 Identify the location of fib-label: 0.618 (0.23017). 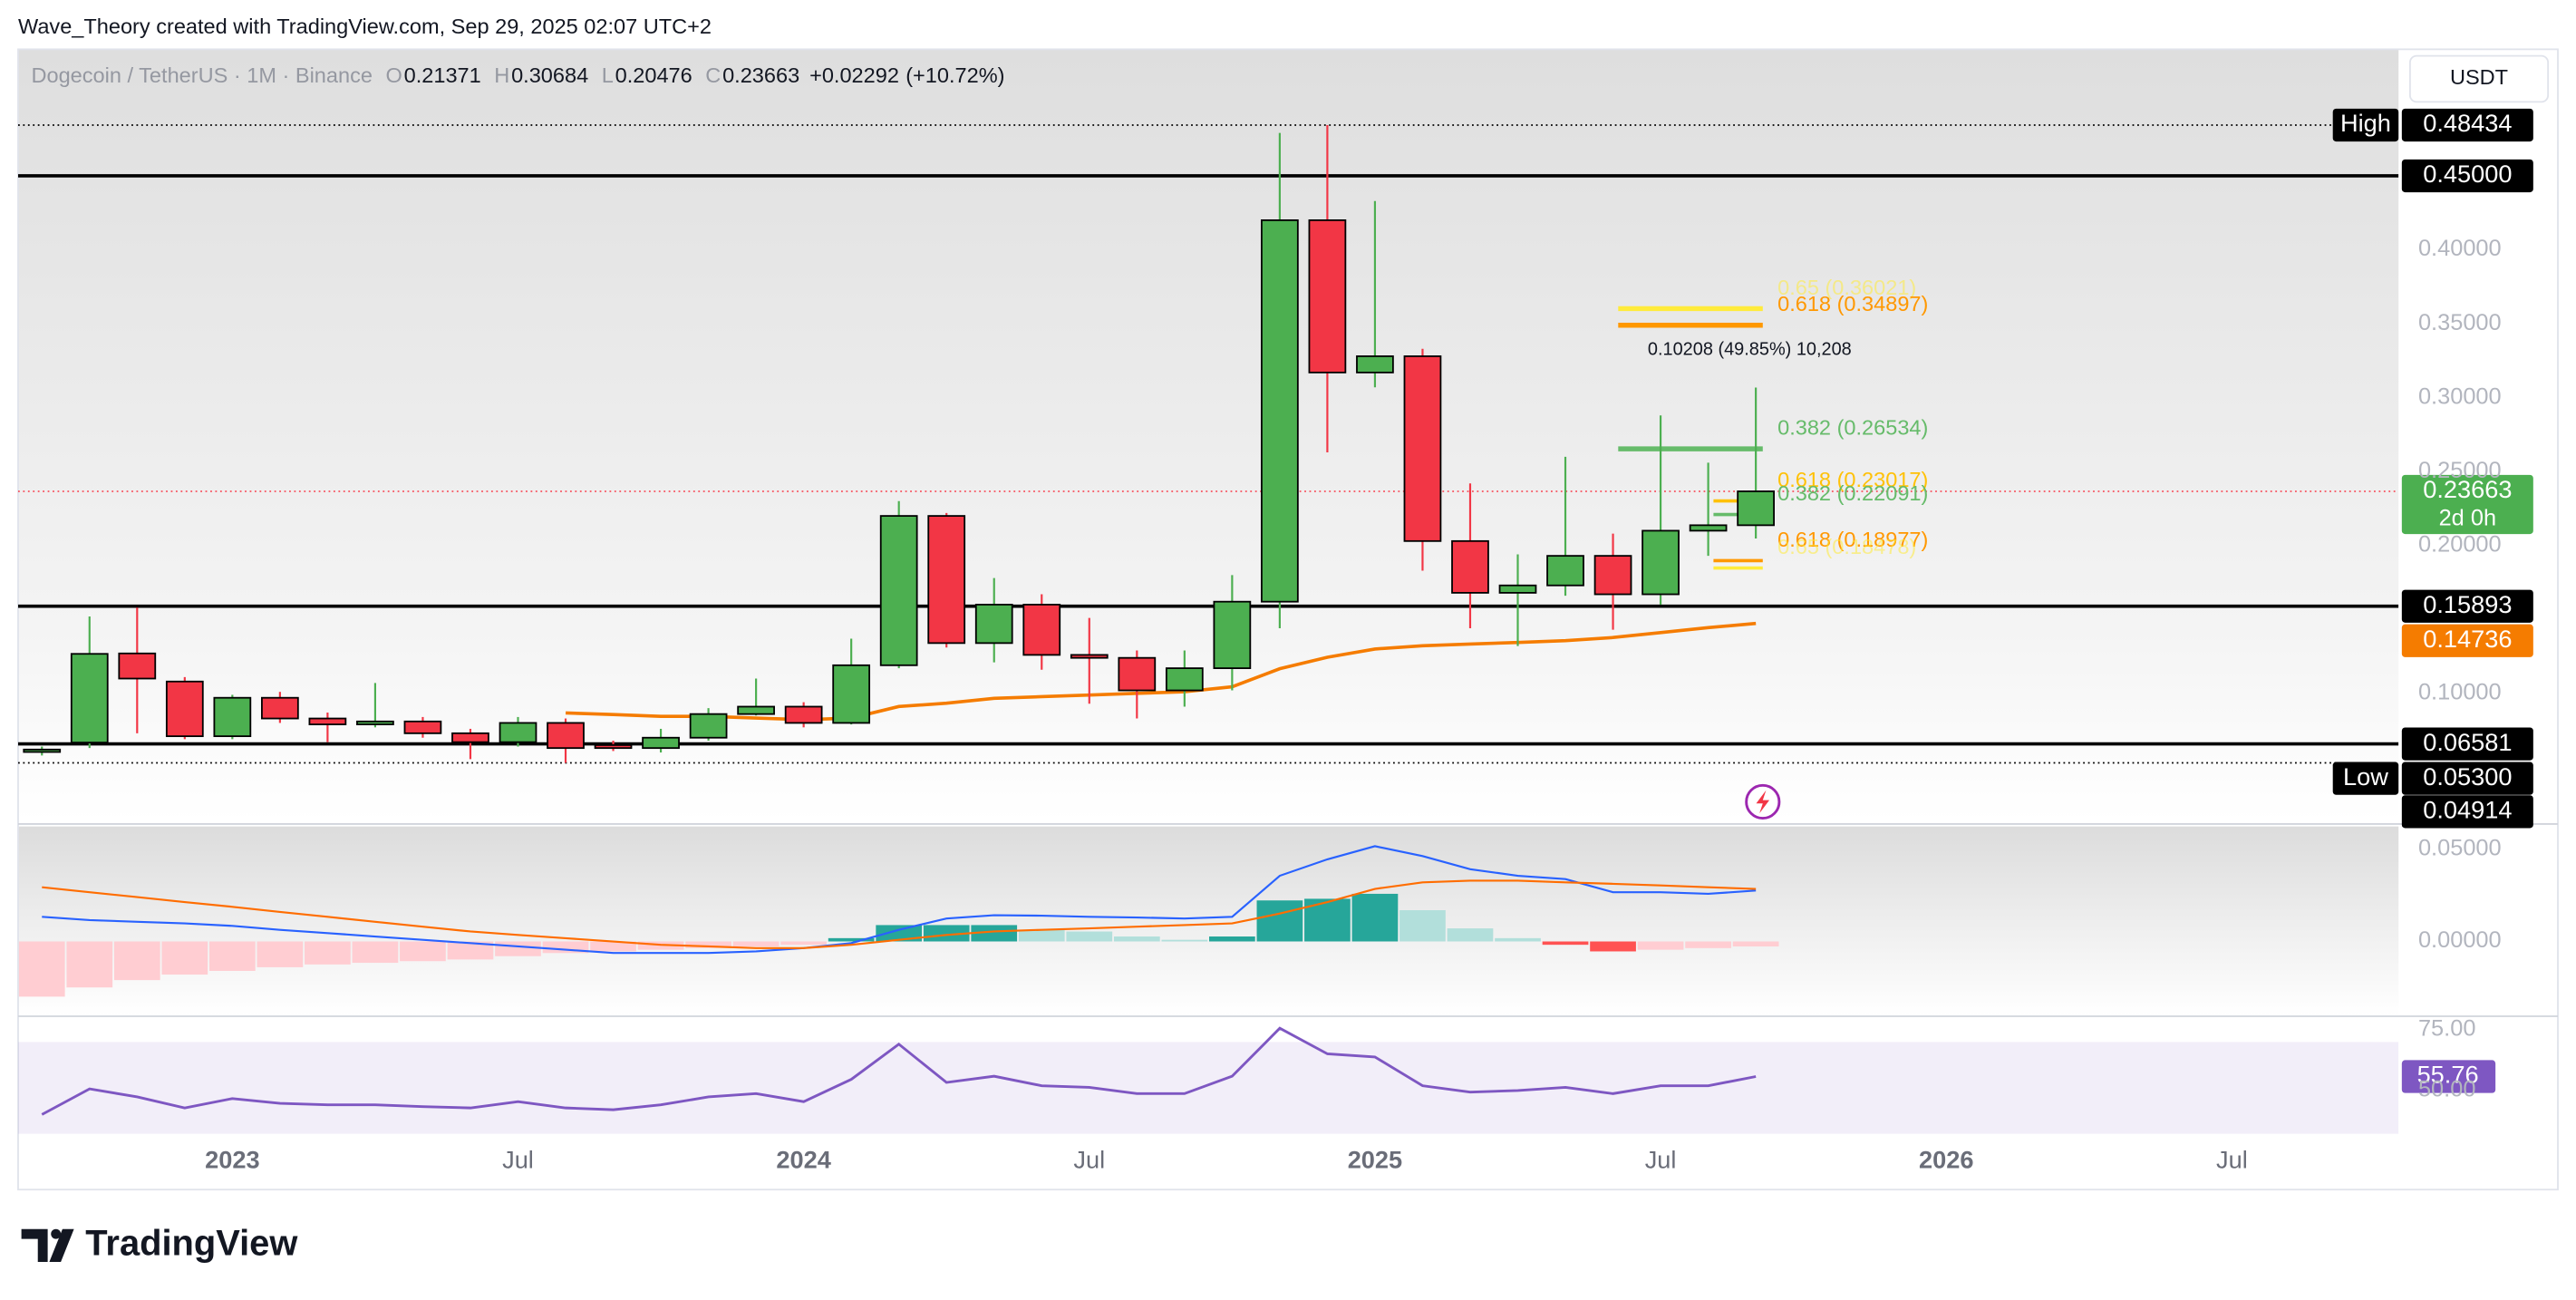
(1852, 479).